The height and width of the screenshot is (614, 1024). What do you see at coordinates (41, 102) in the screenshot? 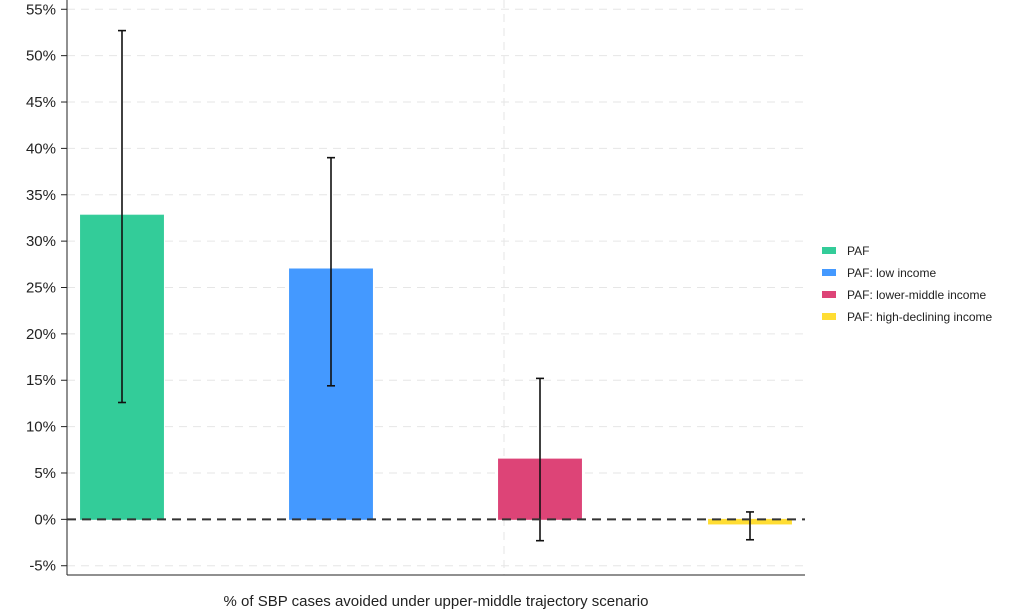
I see `y-tick-label: 45%` at bounding box center [41, 102].